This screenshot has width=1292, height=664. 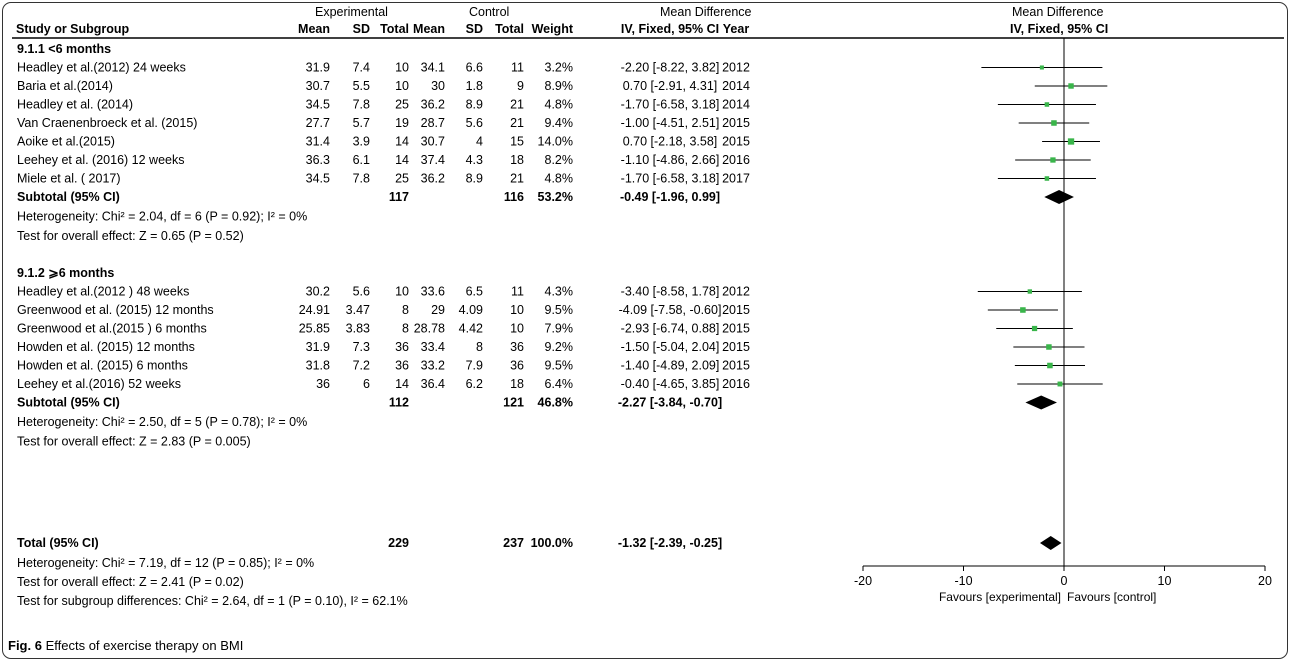 What do you see at coordinates (438, 310) in the screenshot?
I see `study-ctrl-mean: 29` at bounding box center [438, 310].